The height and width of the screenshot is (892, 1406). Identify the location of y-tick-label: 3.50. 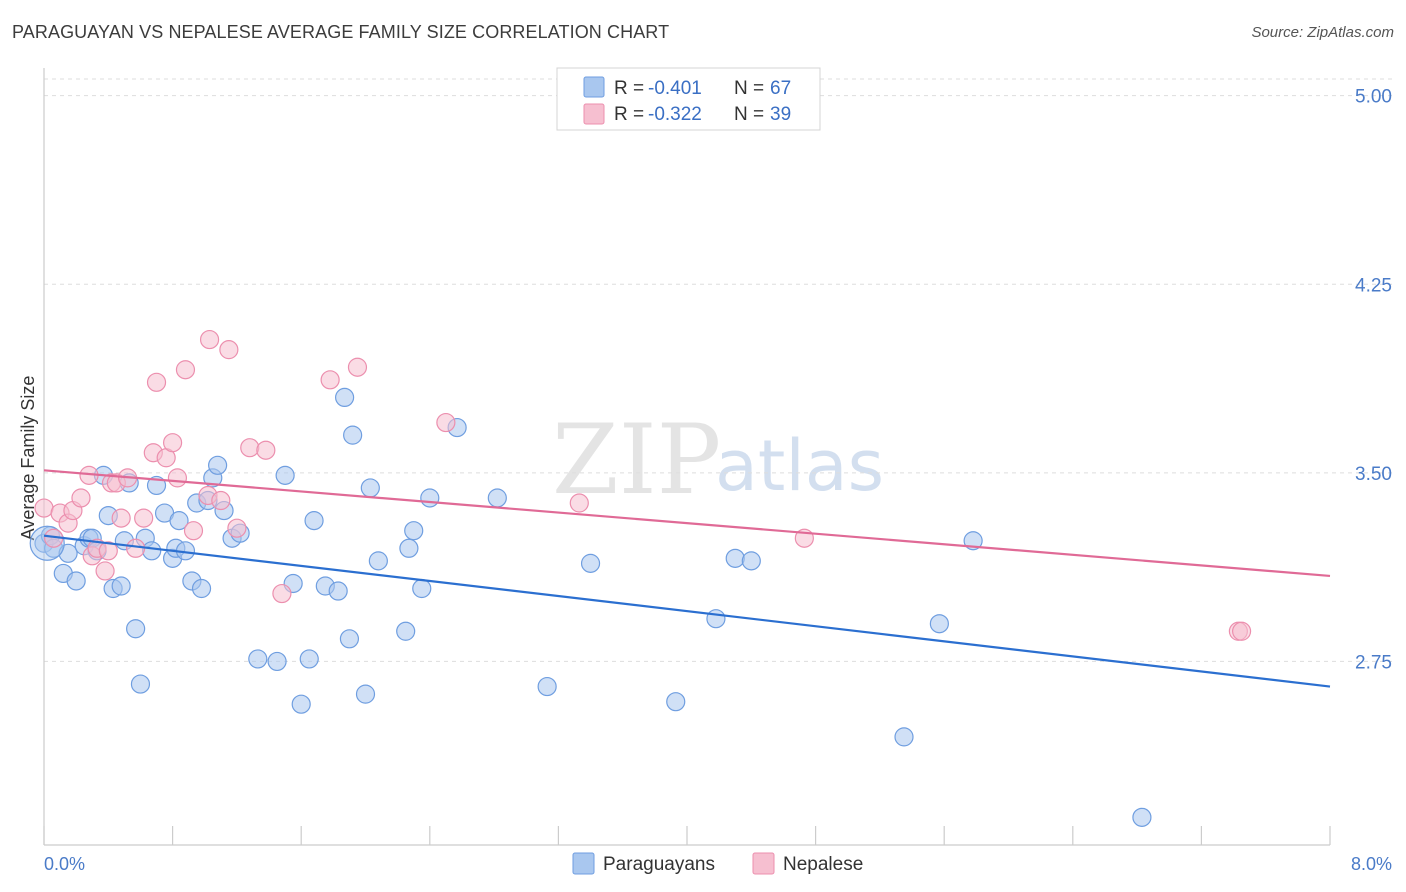
(1373, 474).